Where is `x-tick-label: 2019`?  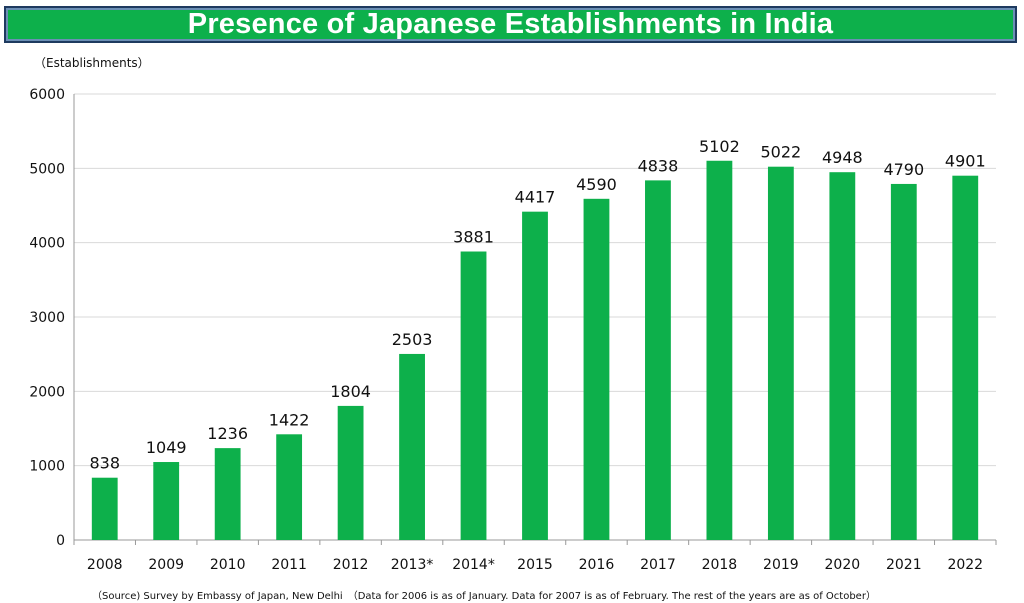 x-tick-label: 2019 is located at coordinates (781, 565).